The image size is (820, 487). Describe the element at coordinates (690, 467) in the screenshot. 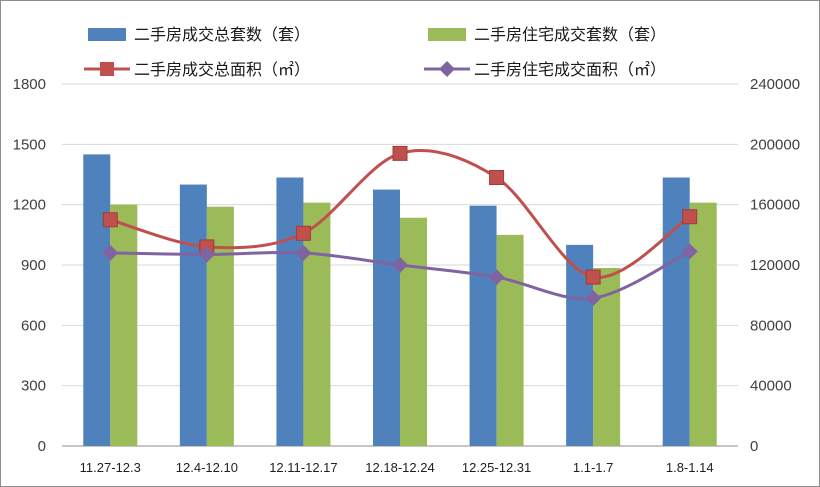

I see `x-tick-label: 1.8-1.14` at that location.